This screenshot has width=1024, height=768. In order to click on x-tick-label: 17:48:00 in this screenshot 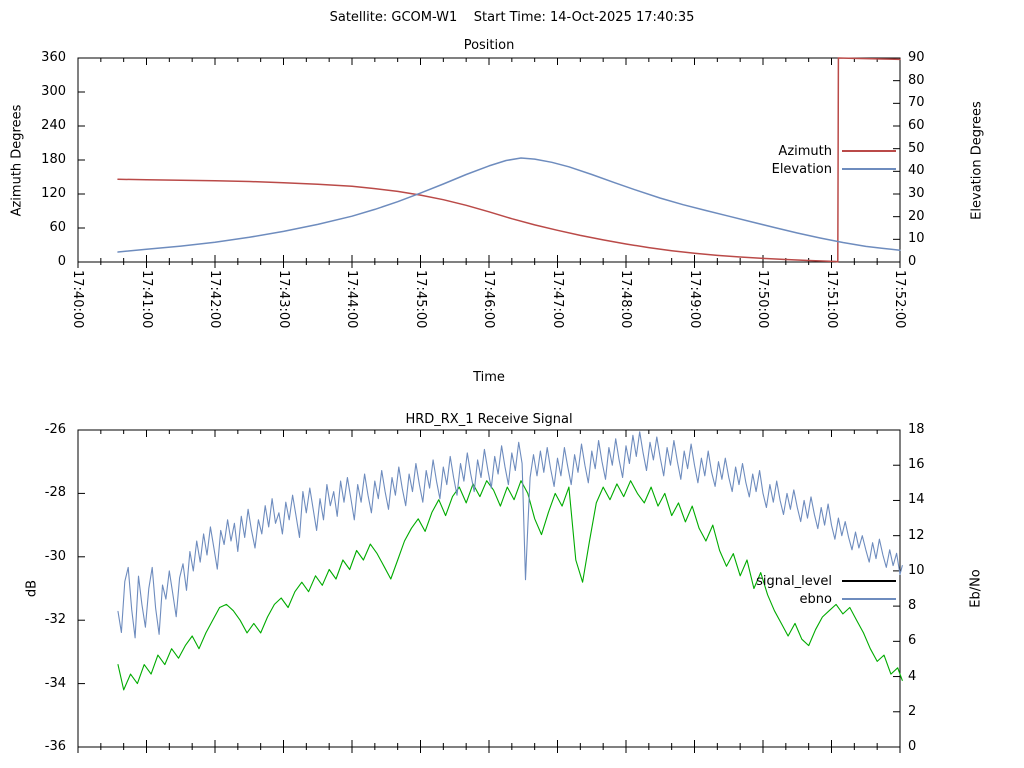, I will do `click(625, 299)`.